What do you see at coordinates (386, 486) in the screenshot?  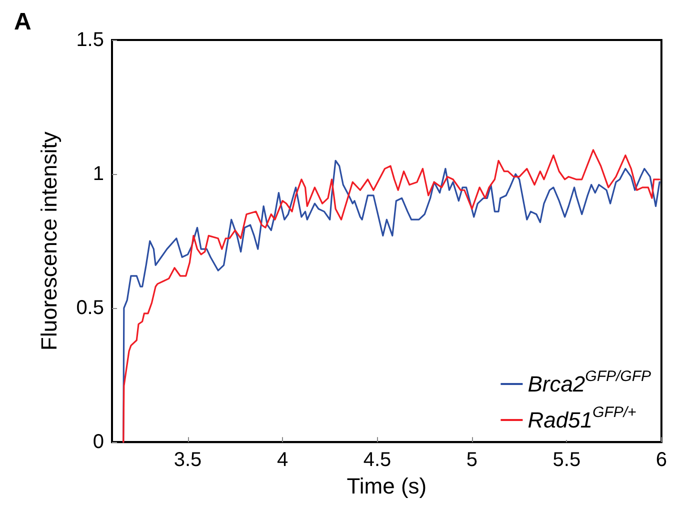 I see `x-axis-title: Time (s)` at bounding box center [386, 486].